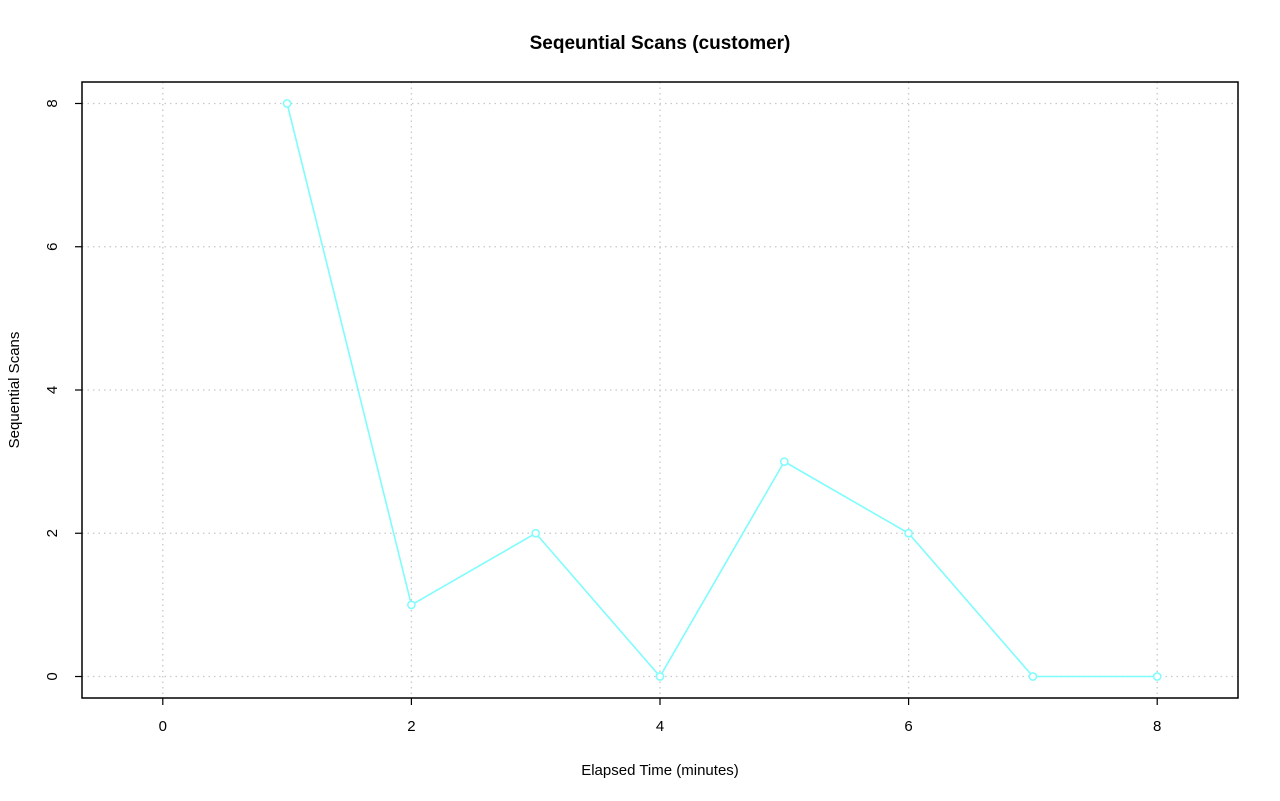 Image resolution: width=1280 pixels, height=801 pixels. Describe the element at coordinates (908, 726) in the screenshot. I see `x-tick-label: 6` at that location.